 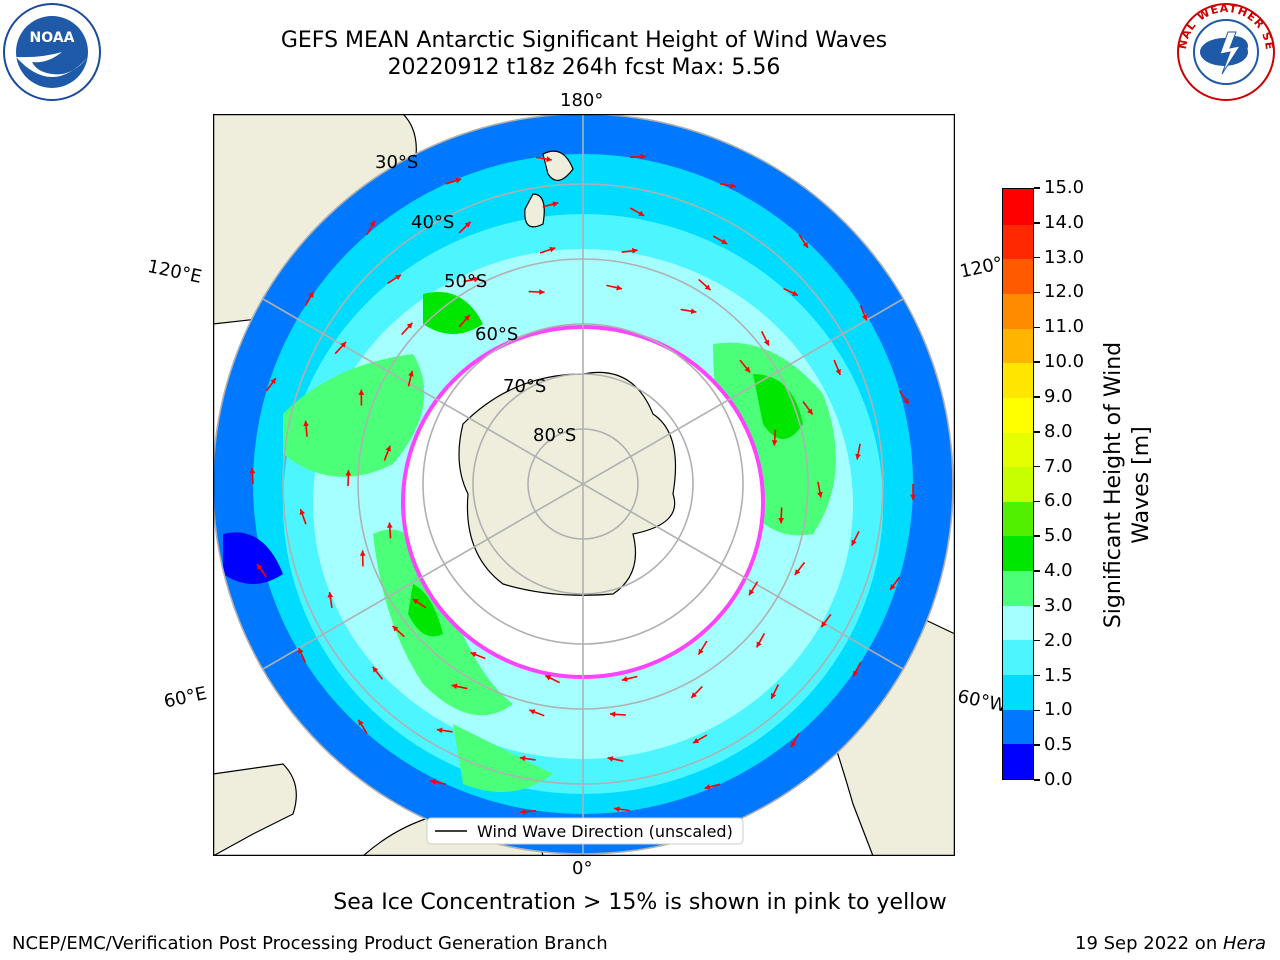 I want to click on colorbar-tick-label: 14.0, so click(x=1064, y=222).